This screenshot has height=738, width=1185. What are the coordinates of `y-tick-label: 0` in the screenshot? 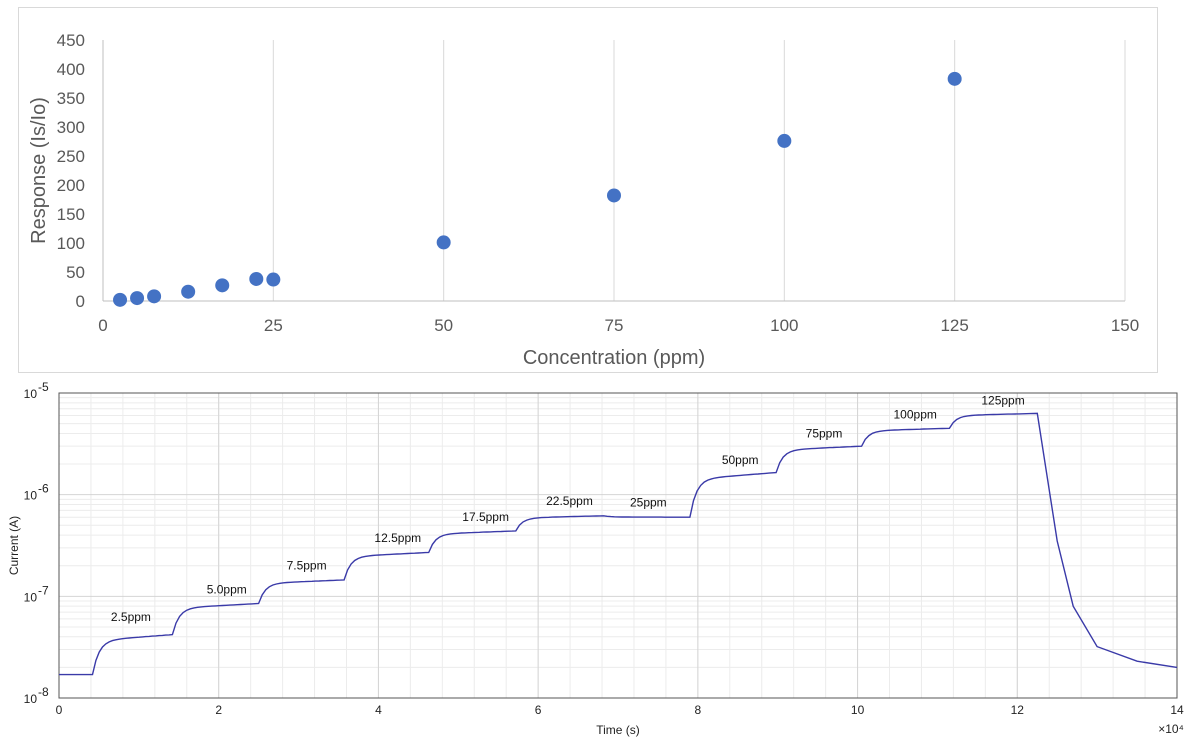 It's located at (80, 301).